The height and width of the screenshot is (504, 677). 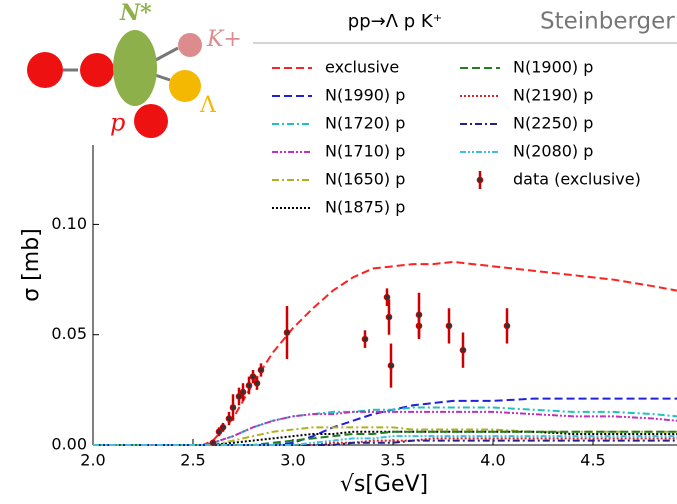 I want to click on legend-label: N(2250) p, so click(x=553, y=123).